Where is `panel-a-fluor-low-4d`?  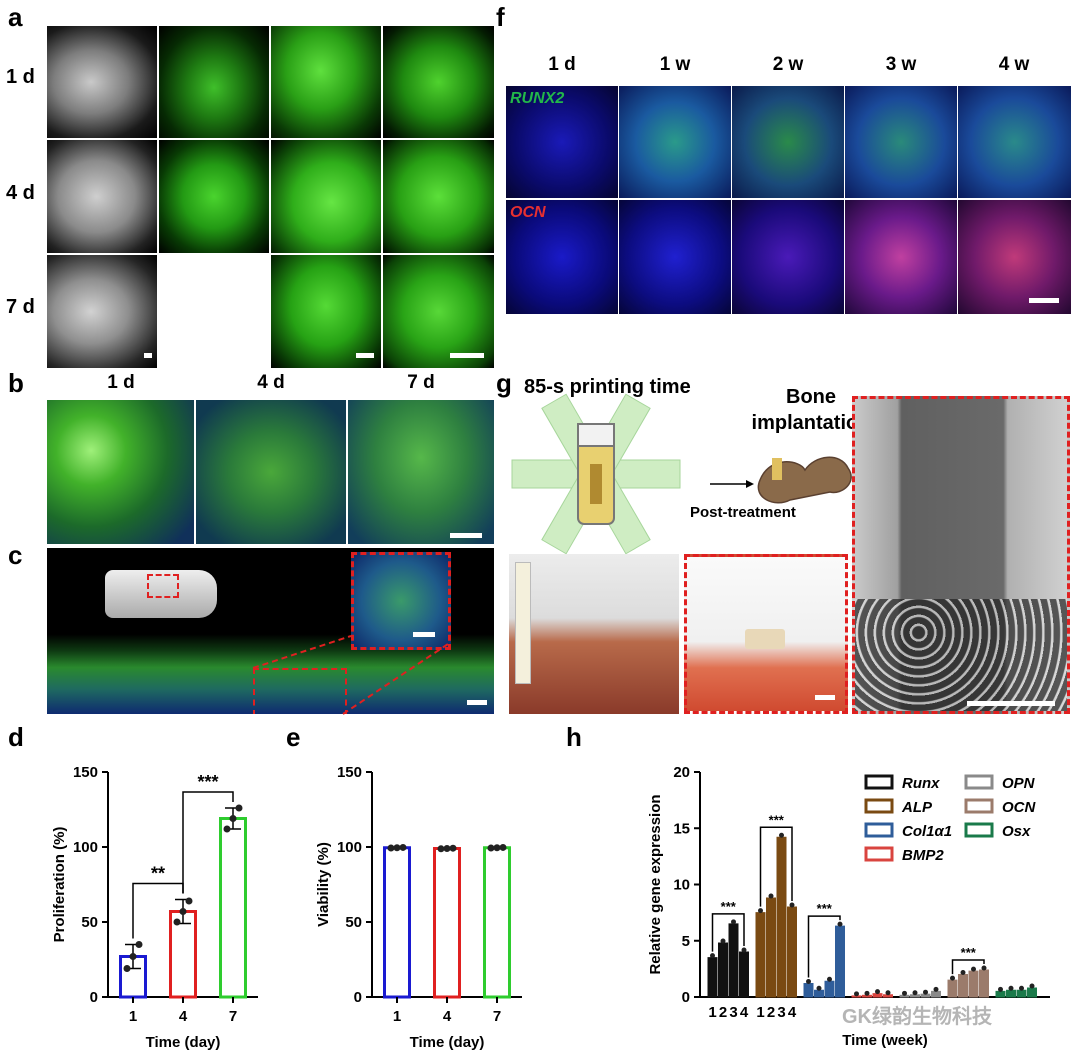
panel-a-fluor-low-4d is located at coordinates (214, 196).